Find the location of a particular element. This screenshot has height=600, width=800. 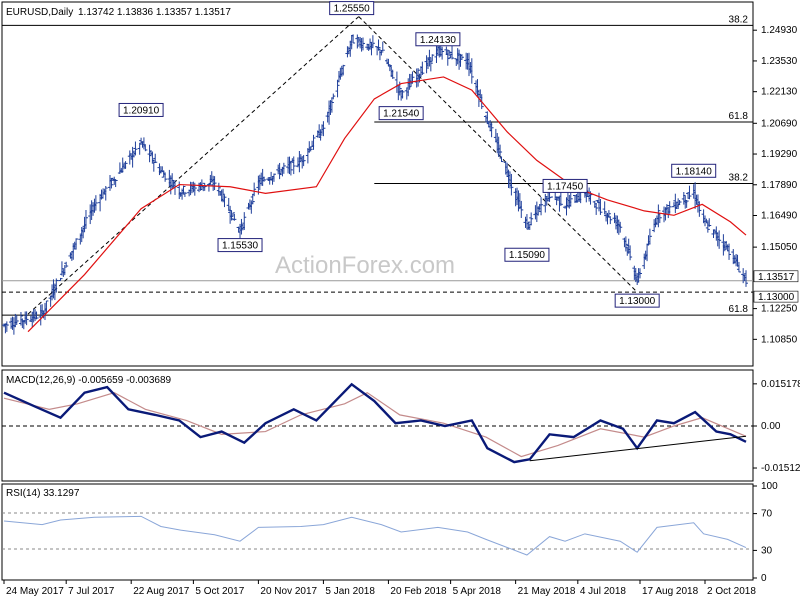

date-tick-label: 4 Jul 2018 is located at coordinates (603, 591).